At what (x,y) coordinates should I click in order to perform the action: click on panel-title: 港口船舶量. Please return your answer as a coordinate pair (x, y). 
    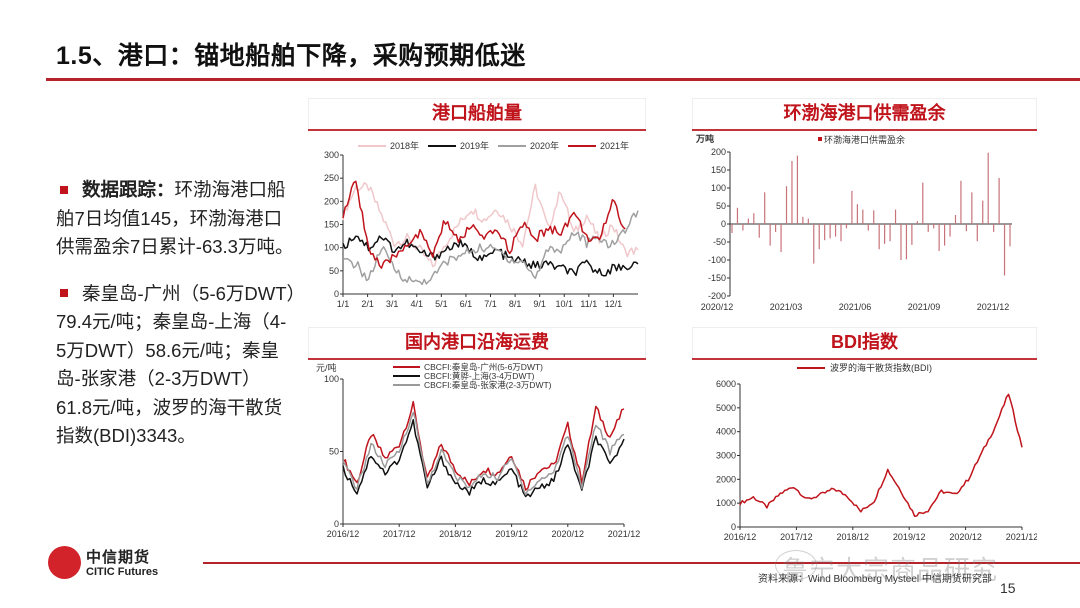
    Looking at the image, I should click on (477, 113).